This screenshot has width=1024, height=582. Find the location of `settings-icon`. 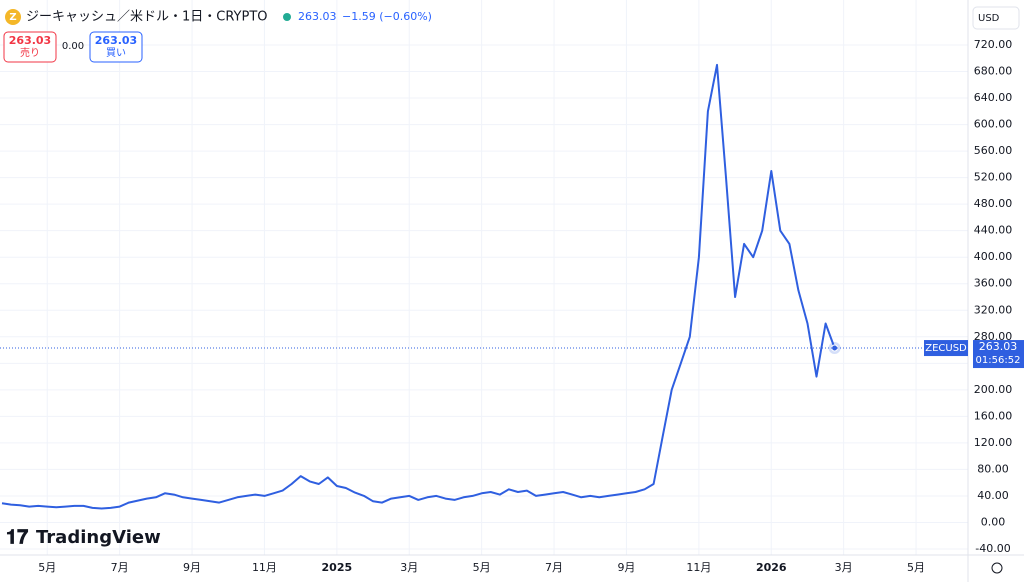

settings-icon is located at coordinates (997, 568).